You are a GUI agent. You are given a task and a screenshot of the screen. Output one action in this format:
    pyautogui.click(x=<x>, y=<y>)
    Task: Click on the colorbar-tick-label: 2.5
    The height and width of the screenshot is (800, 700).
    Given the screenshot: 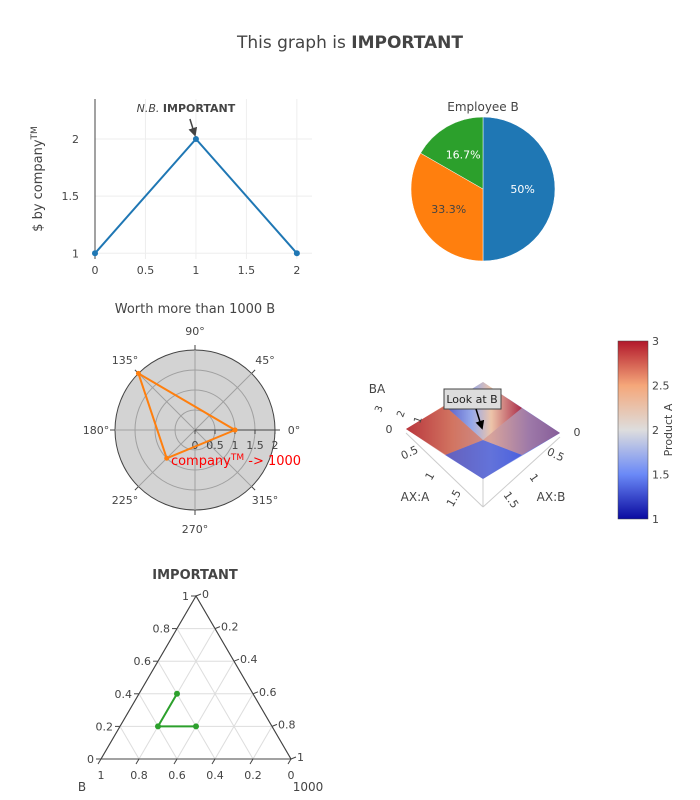 What is the action you would take?
    pyautogui.click(x=661, y=386)
    